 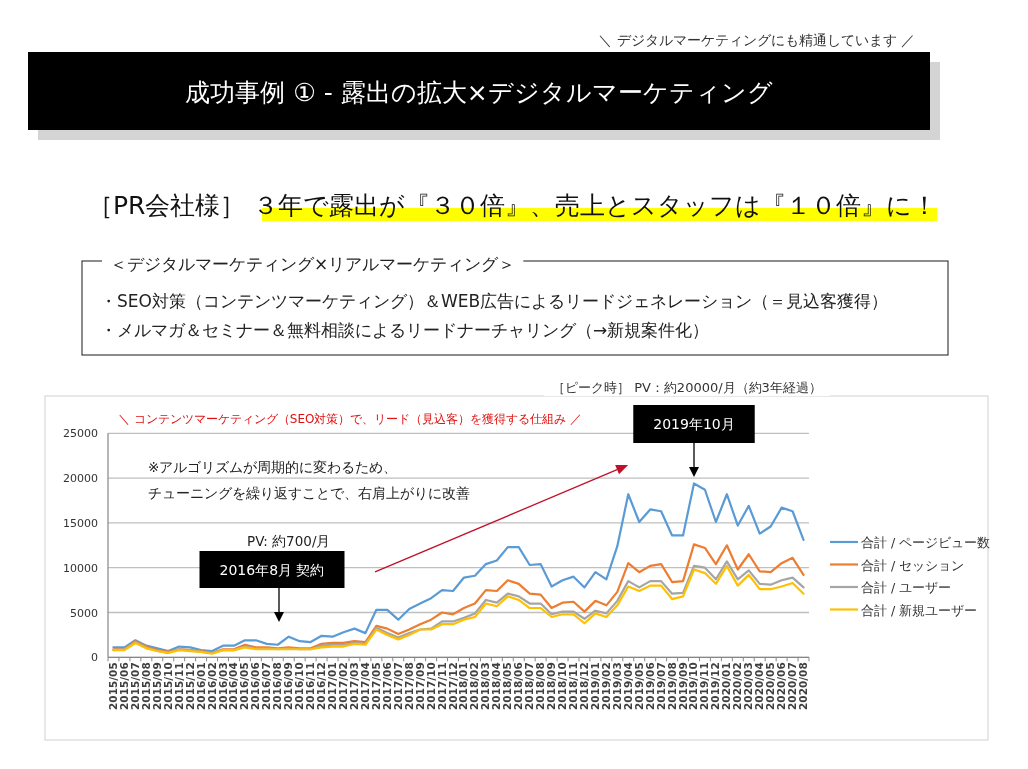 What do you see at coordinates (145, 686) in the screenshot?
I see `x-tick-label: 2015/08` at bounding box center [145, 686].